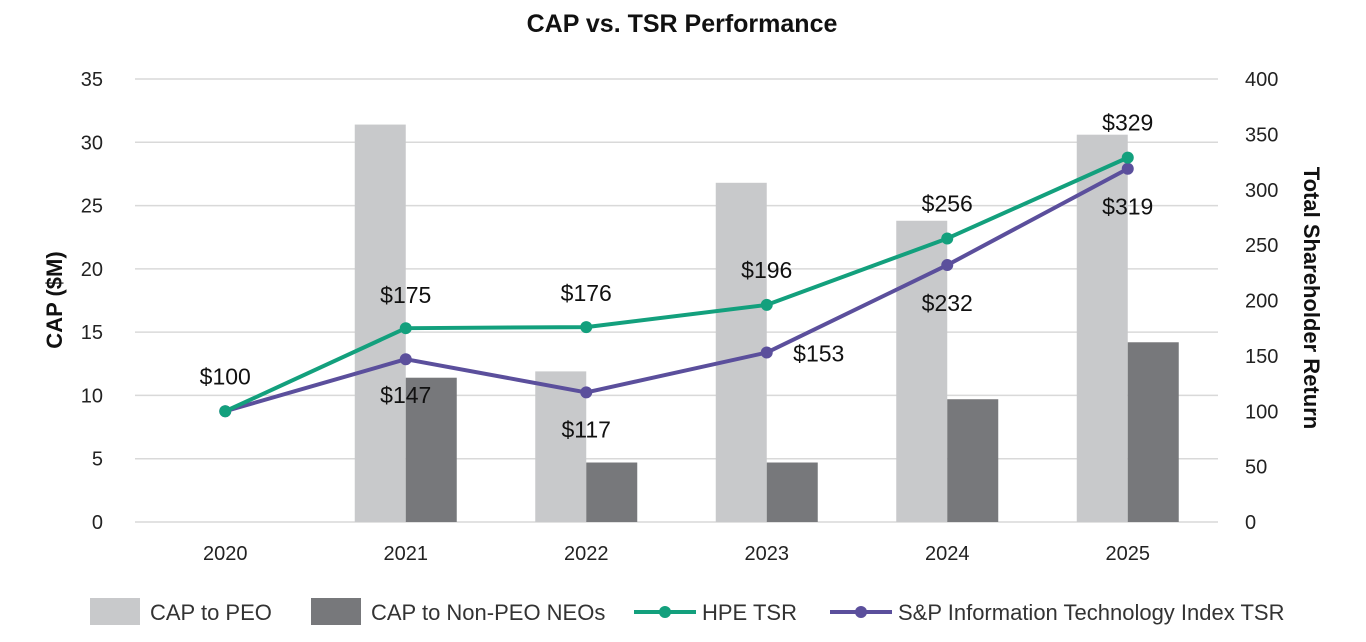 Image resolution: width=1366 pixels, height=642 pixels. What do you see at coordinates (92, 80) in the screenshot?
I see `y-left-tick-label: 35` at bounding box center [92, 80].